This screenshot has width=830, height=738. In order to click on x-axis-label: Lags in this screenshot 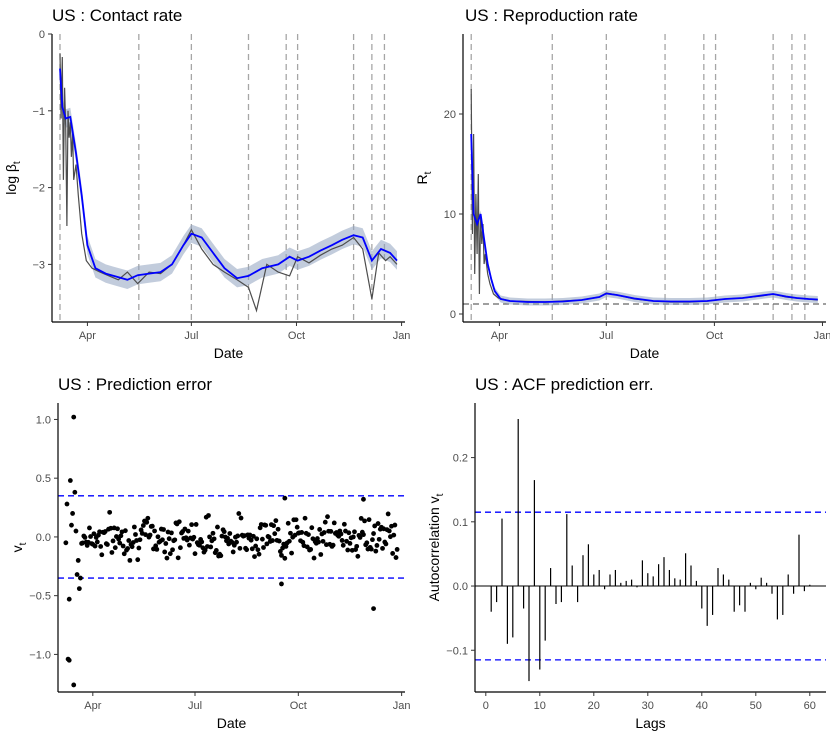, I will do `click(650, 723)`.